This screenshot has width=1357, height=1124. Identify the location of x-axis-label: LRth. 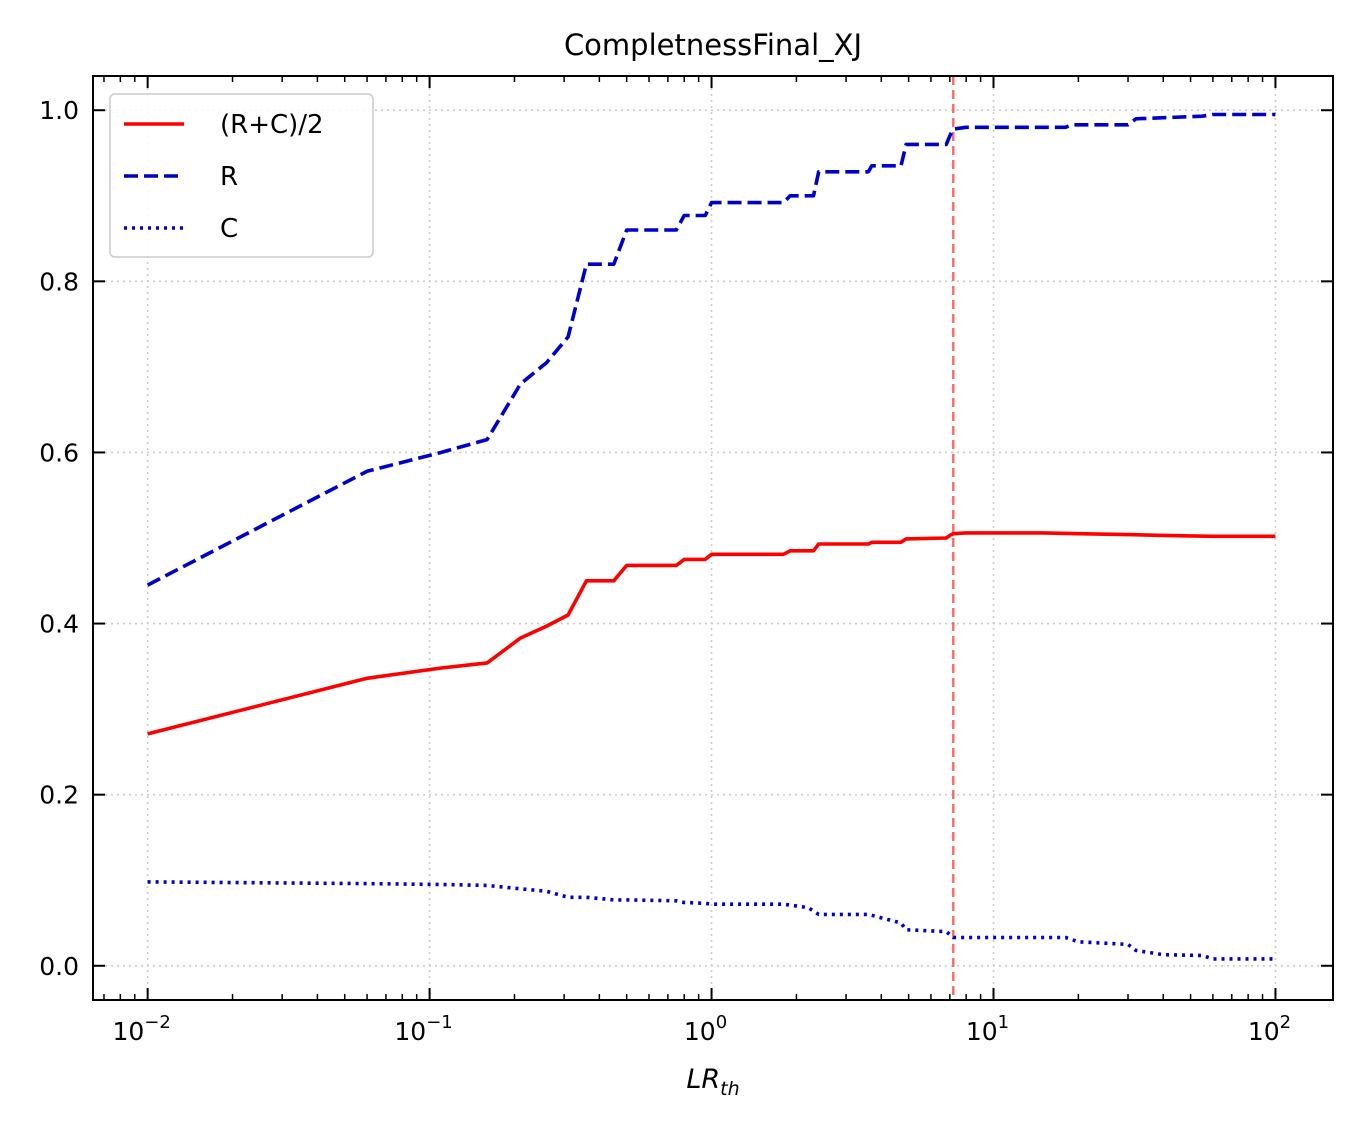
(712, 1082).